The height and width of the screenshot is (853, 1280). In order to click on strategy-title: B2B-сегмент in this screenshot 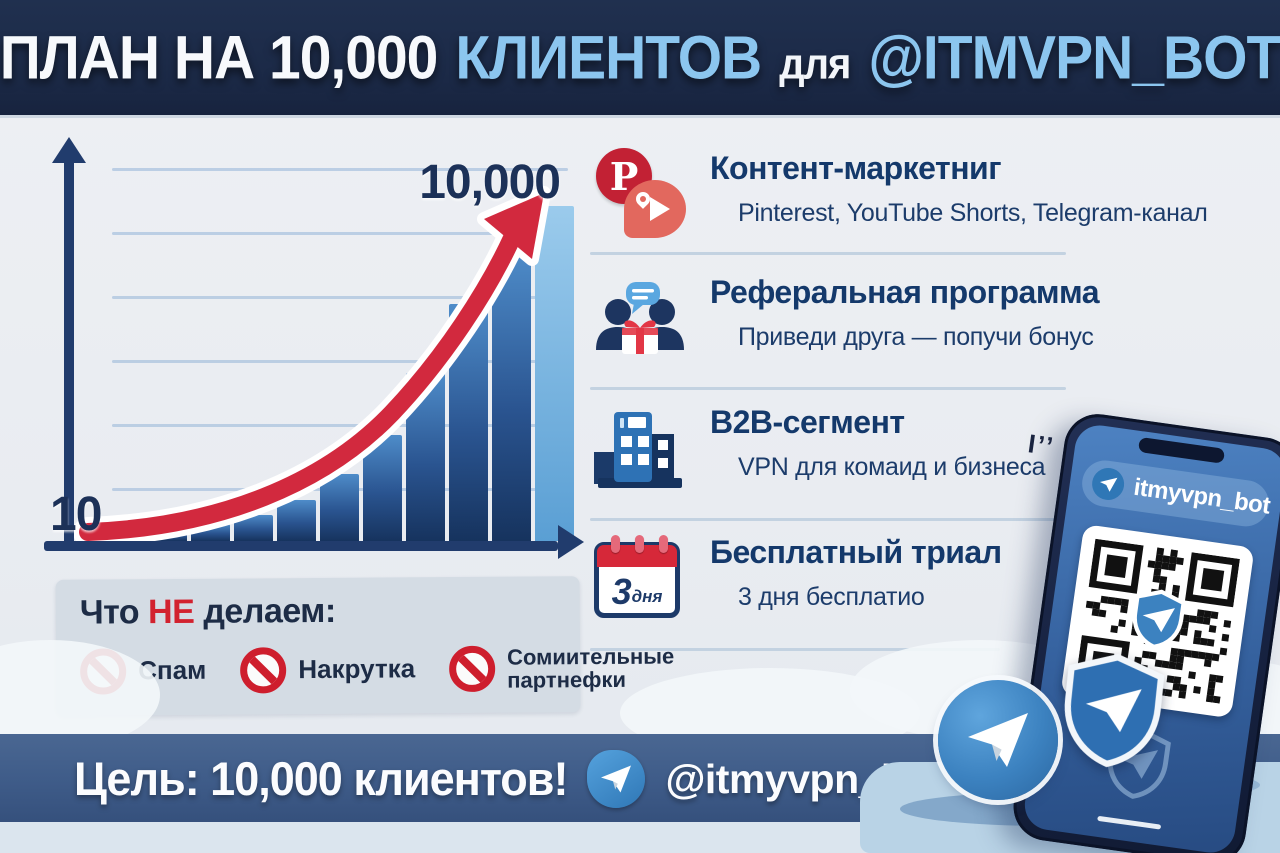, I will do `click(807, 422)`.